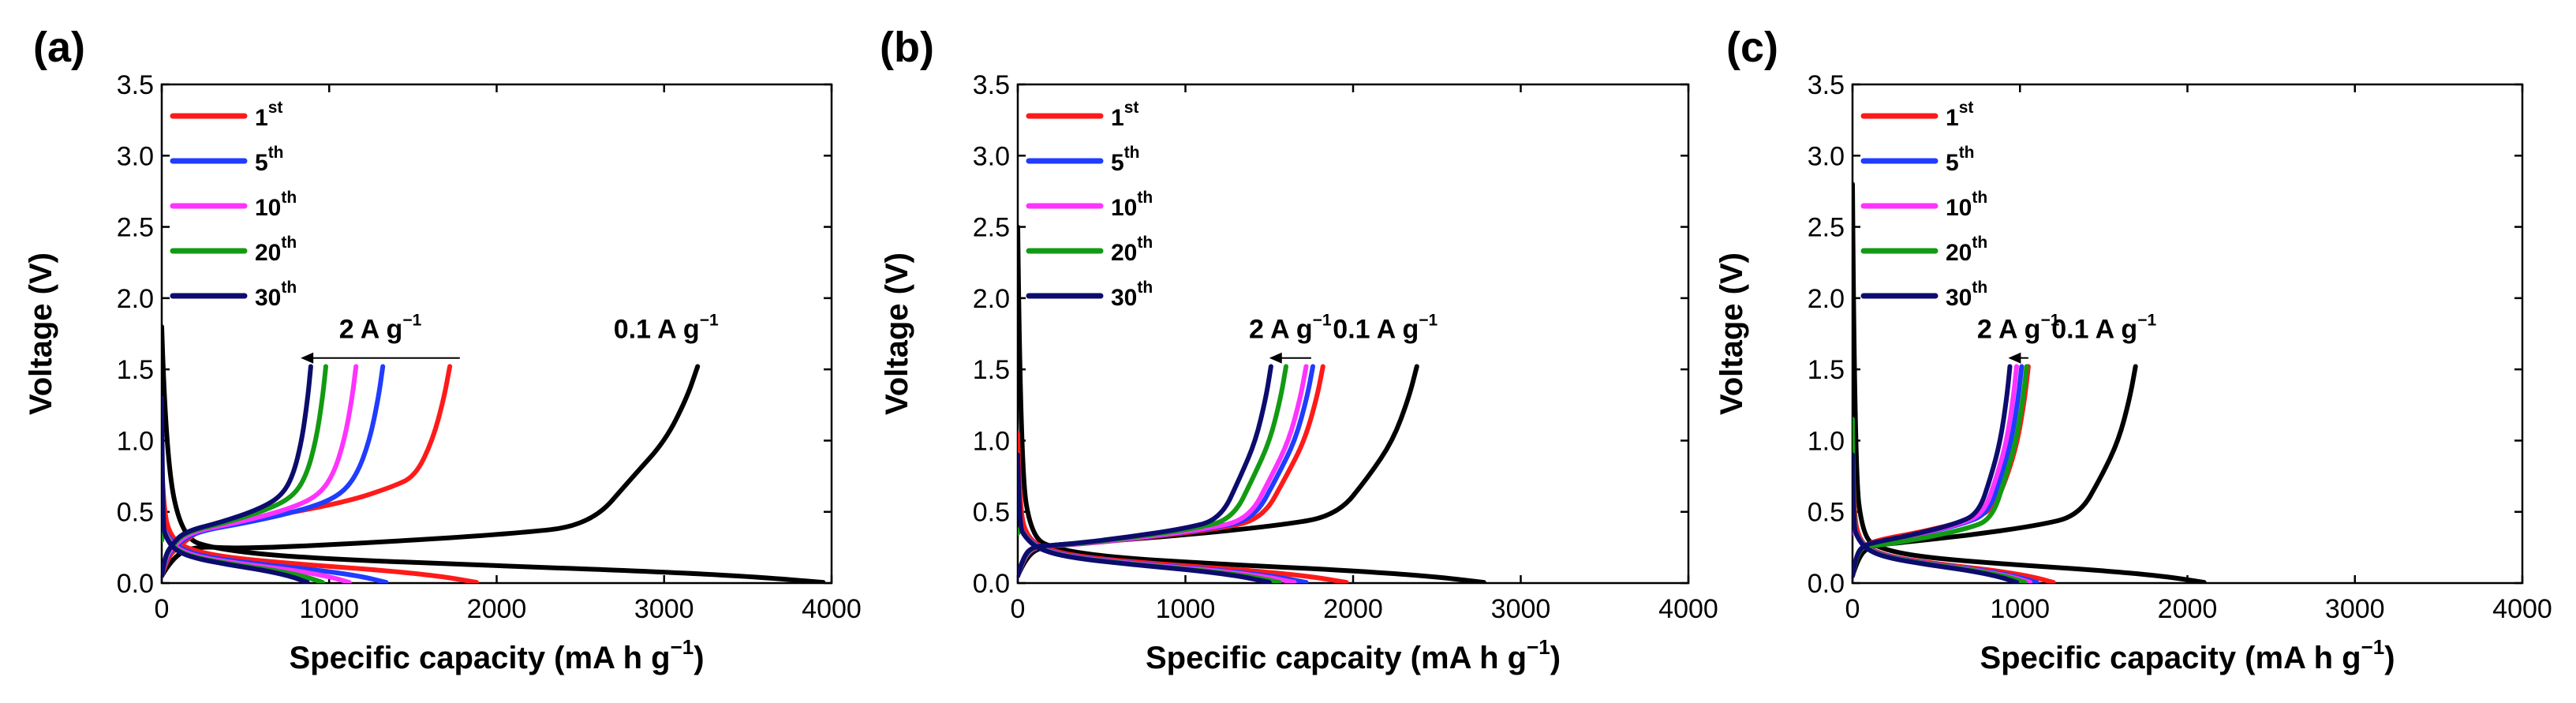 The width and height of the screenshot is (2576, 703). I want to click on x-axis-title-text: Specific capcaity (mA h g, so click(1336, 658).